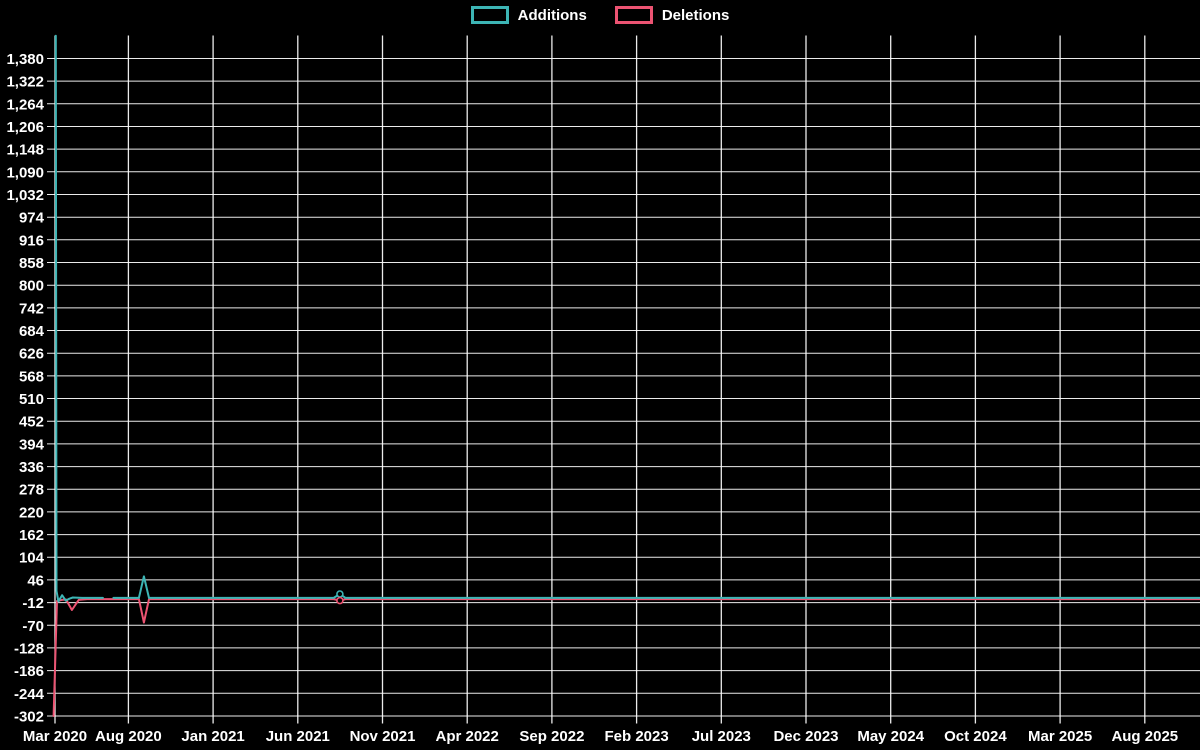 The image size is (1200, 750). What do you see at coordinates (695, 15) in the screenshot?
I see `deletions-legend-label: Deletions` at bounding box center [695, 15].